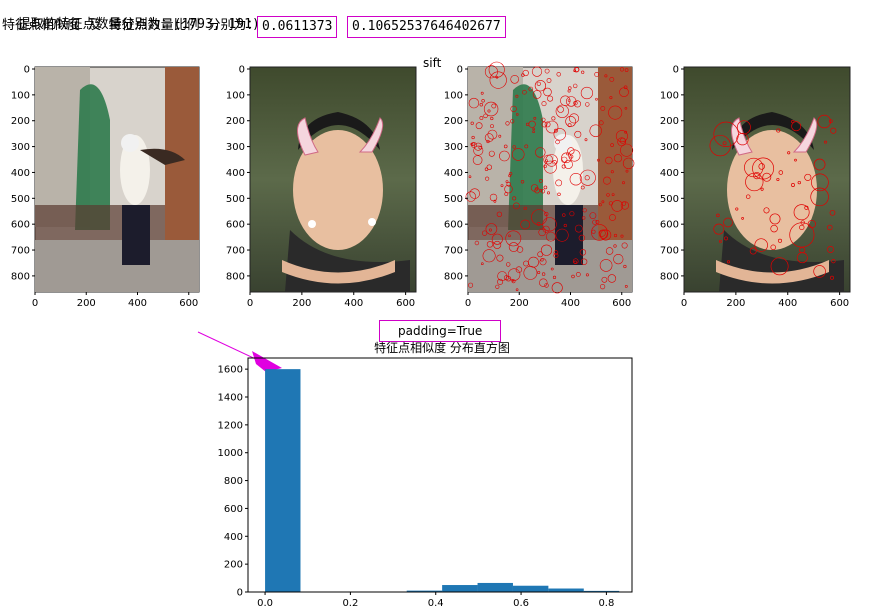 The image size is (894, 614). Describe the element at coordinates (117, 179) in the screenshot. I see `original-photo-panel` at that location.